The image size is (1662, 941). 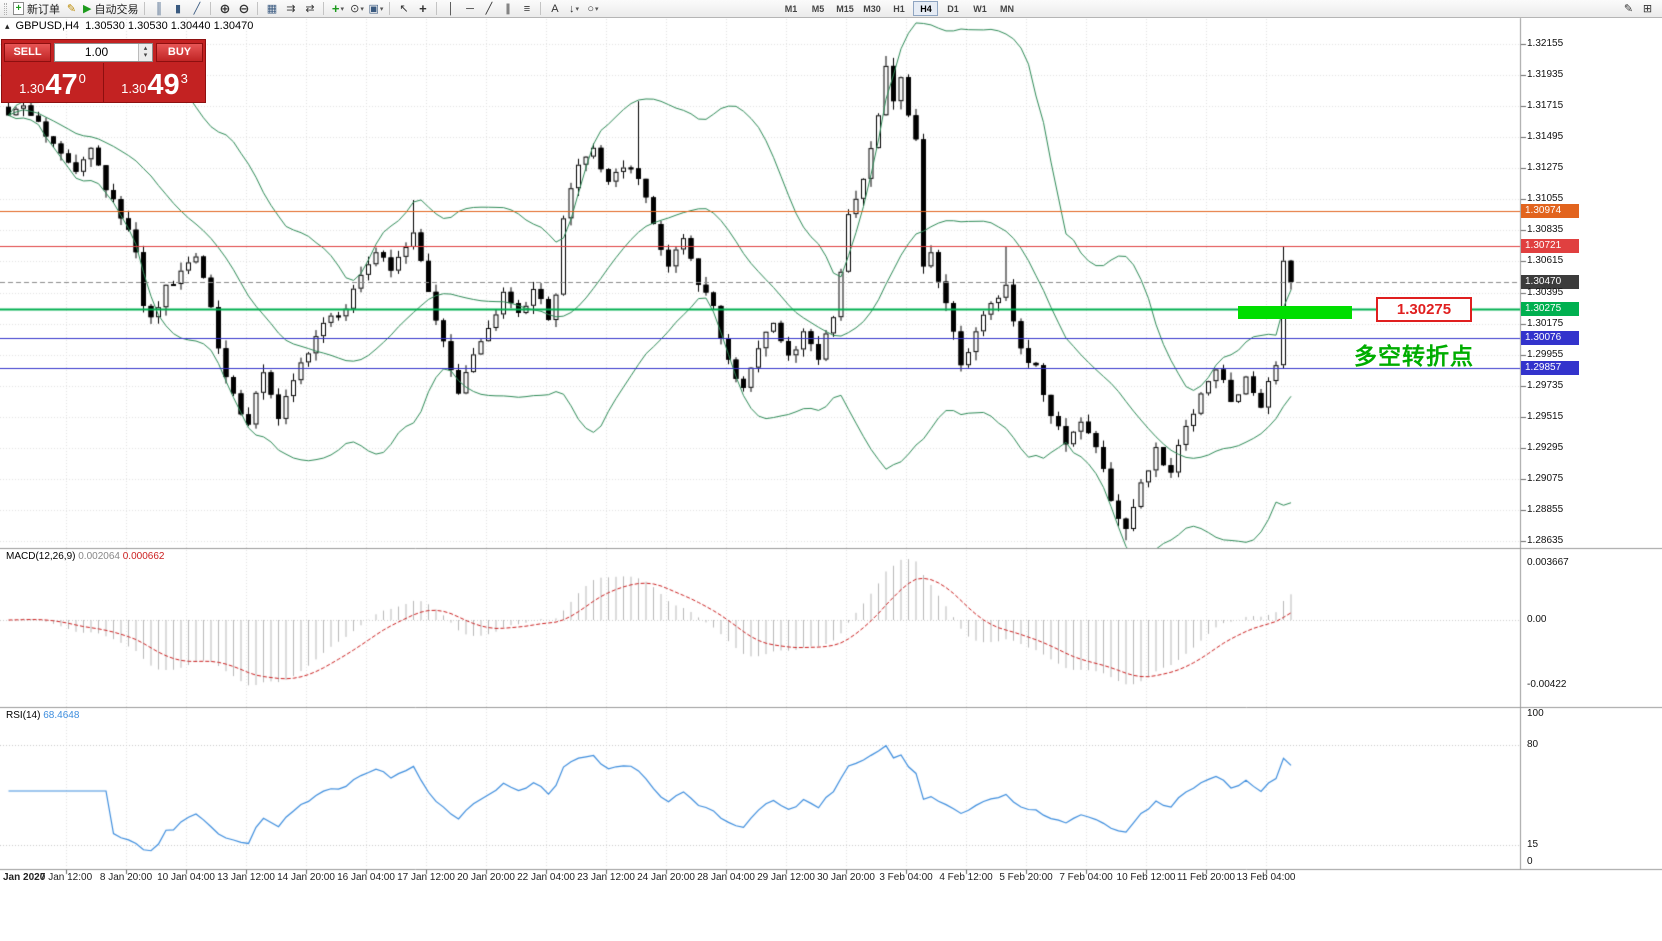 I want to click on autotrading-icon: ▶, so click(x=87, y=8).